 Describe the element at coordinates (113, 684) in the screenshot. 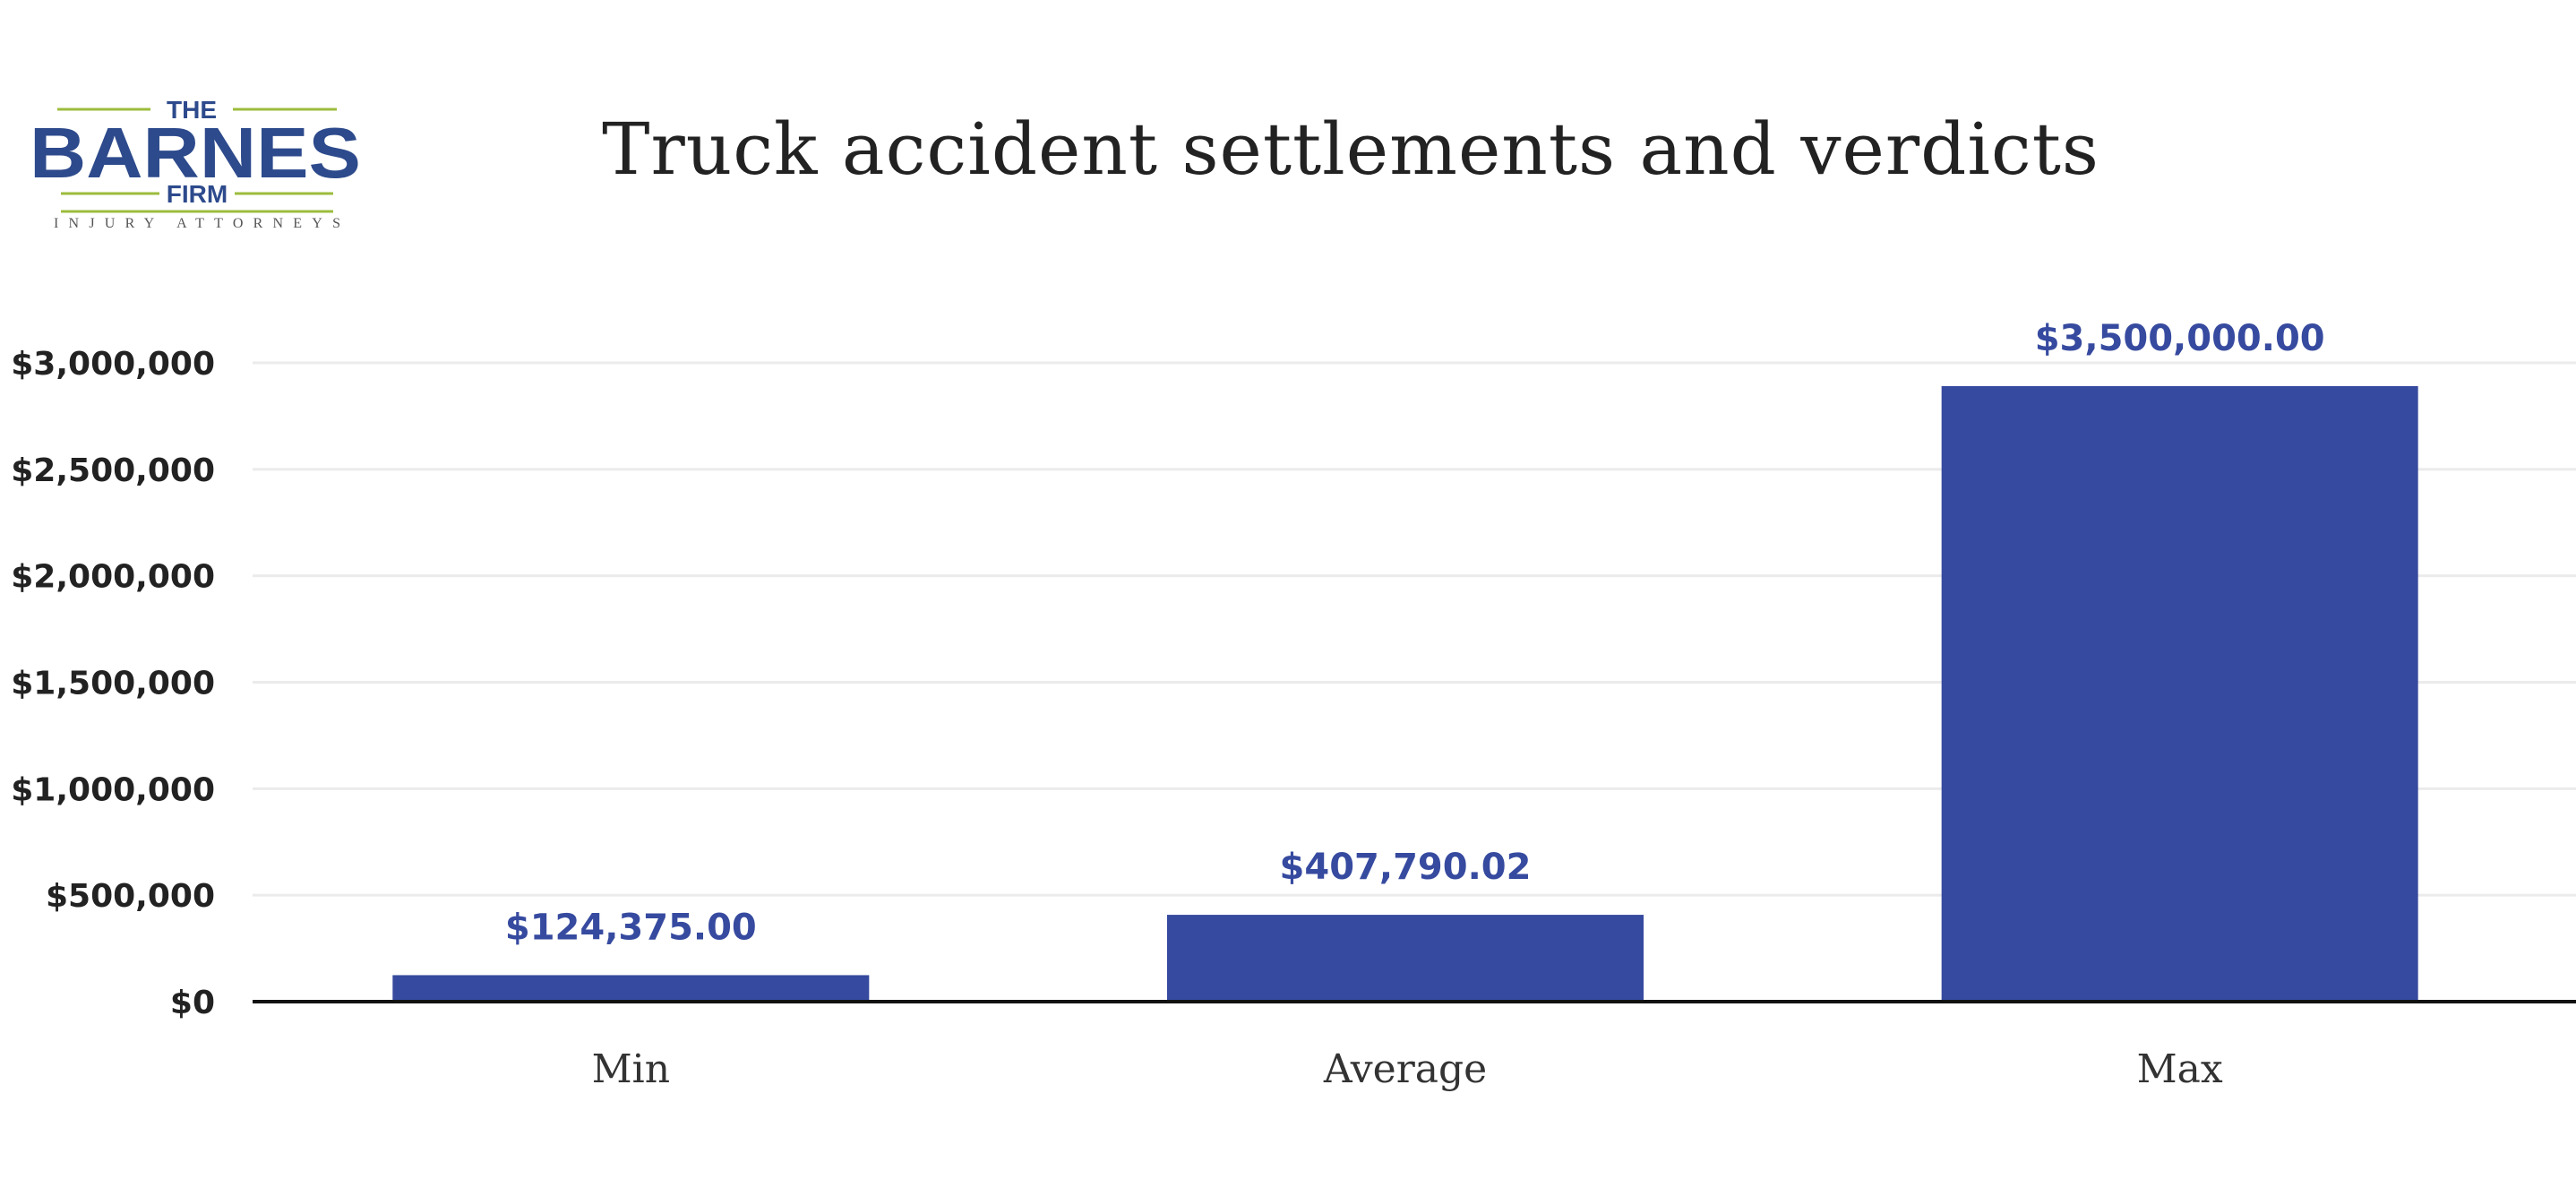

I see `y-tick-label: $1,500,000` at that location.